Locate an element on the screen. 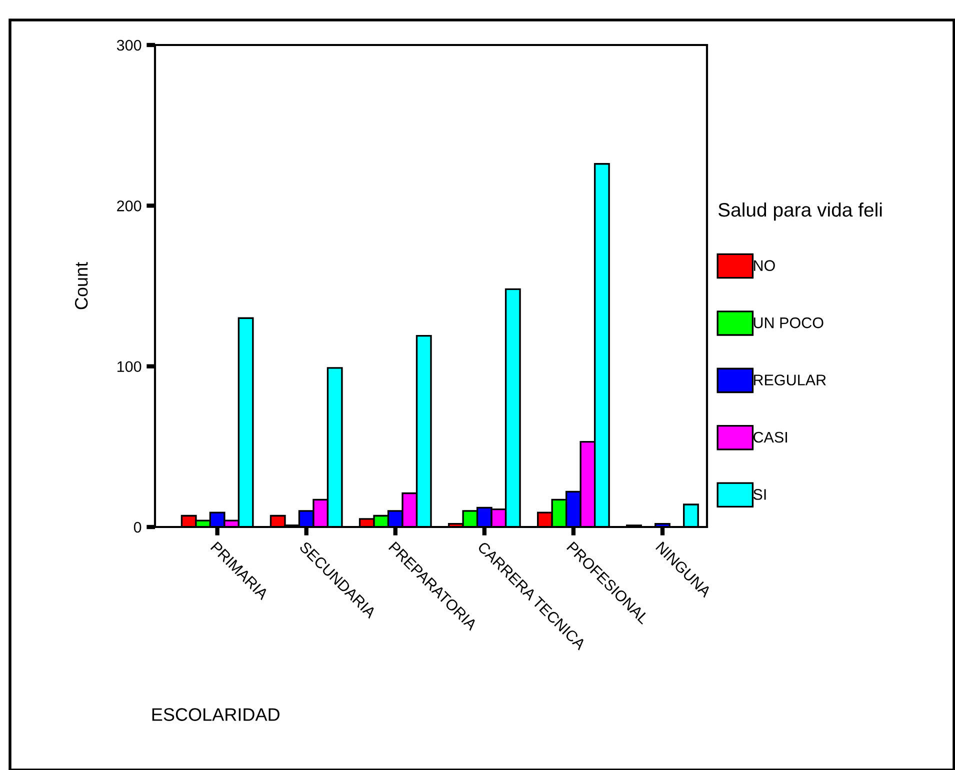  y-axis-title: Count is located at coordinates (81, 286).